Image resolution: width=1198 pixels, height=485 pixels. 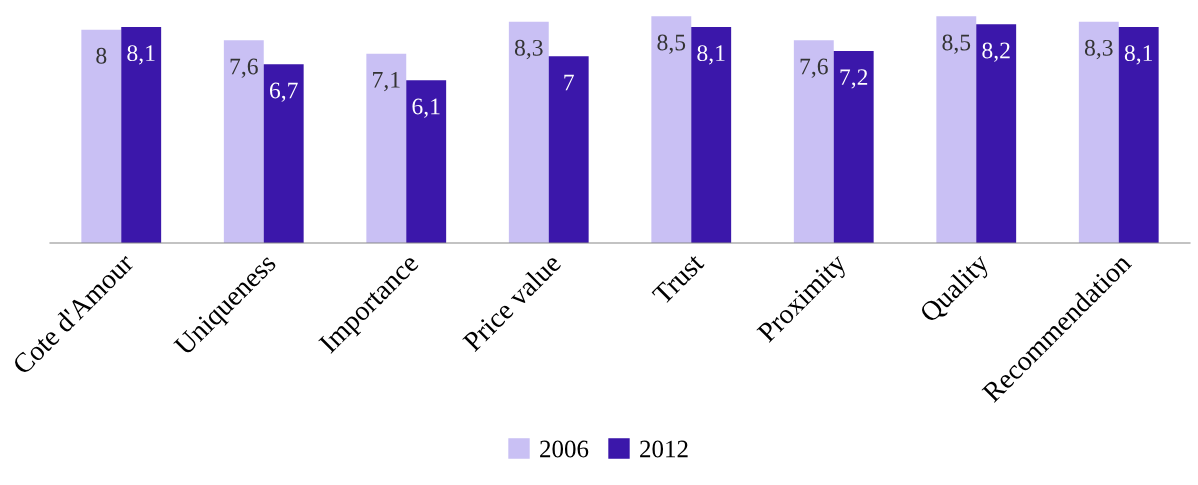 What do you see at coordinates (664, 449) in the screenshot?
I see `legend-label: 2012` at bounding box center [664, 449].